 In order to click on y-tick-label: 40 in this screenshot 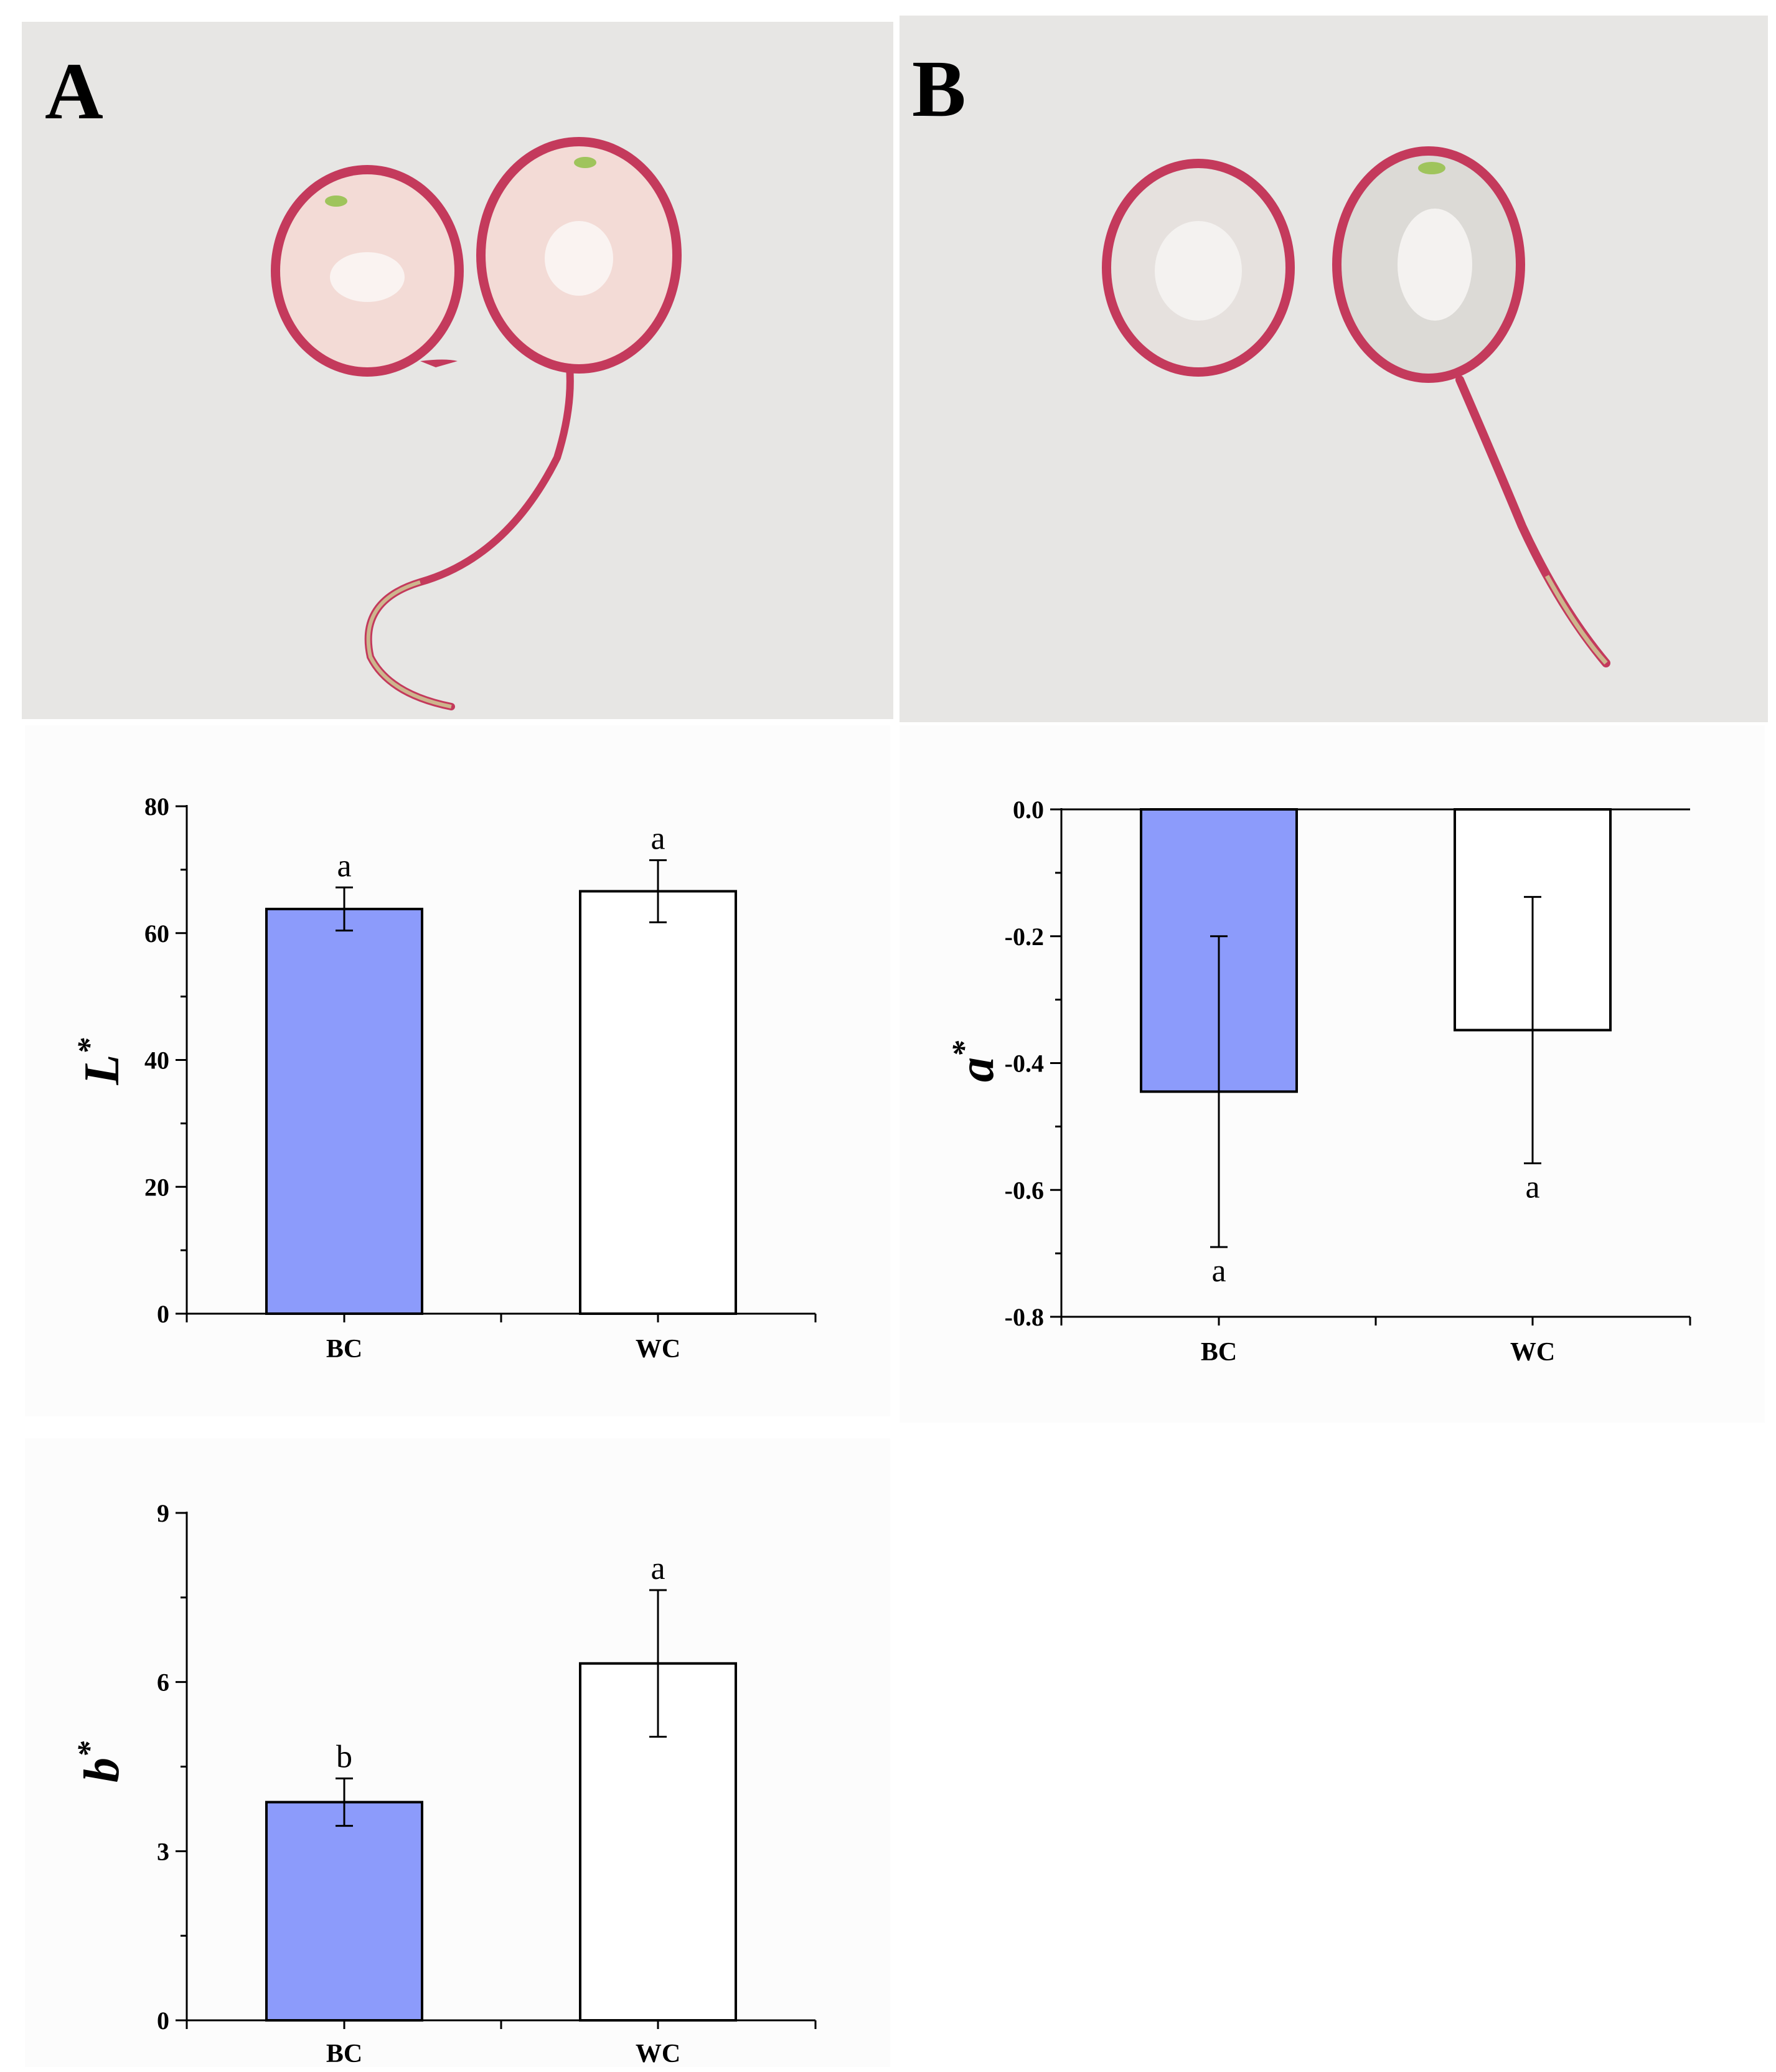, I will do `click(156, 1061)`.